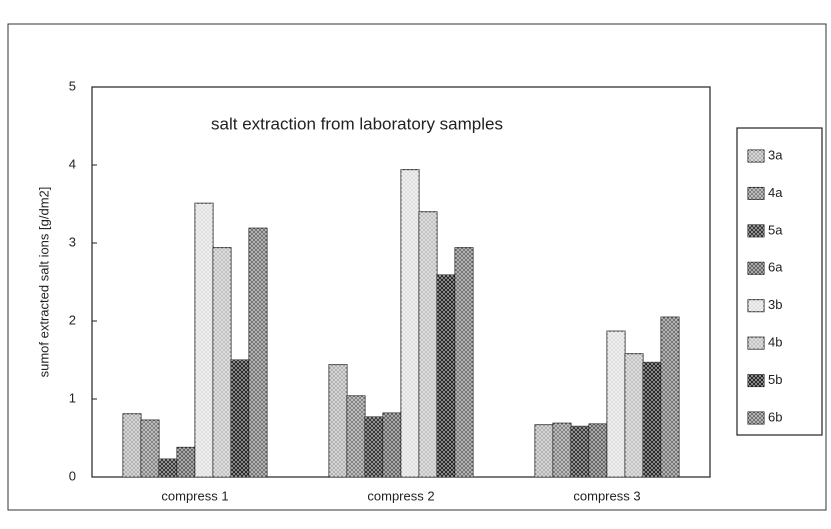 This screenshot has height=529, width=831. Describe the element at coordinates (72, 85) in the screenshot. I see `y-tick-label: 5` at that location.